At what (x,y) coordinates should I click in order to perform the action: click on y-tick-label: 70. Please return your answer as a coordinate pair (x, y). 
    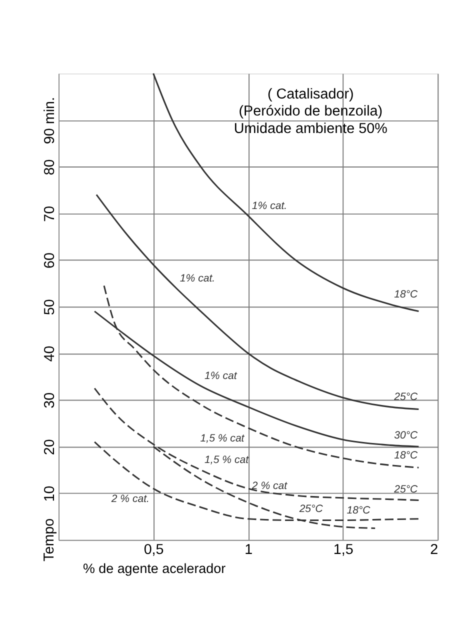
    Looking at the image, I should click on (50, 214).